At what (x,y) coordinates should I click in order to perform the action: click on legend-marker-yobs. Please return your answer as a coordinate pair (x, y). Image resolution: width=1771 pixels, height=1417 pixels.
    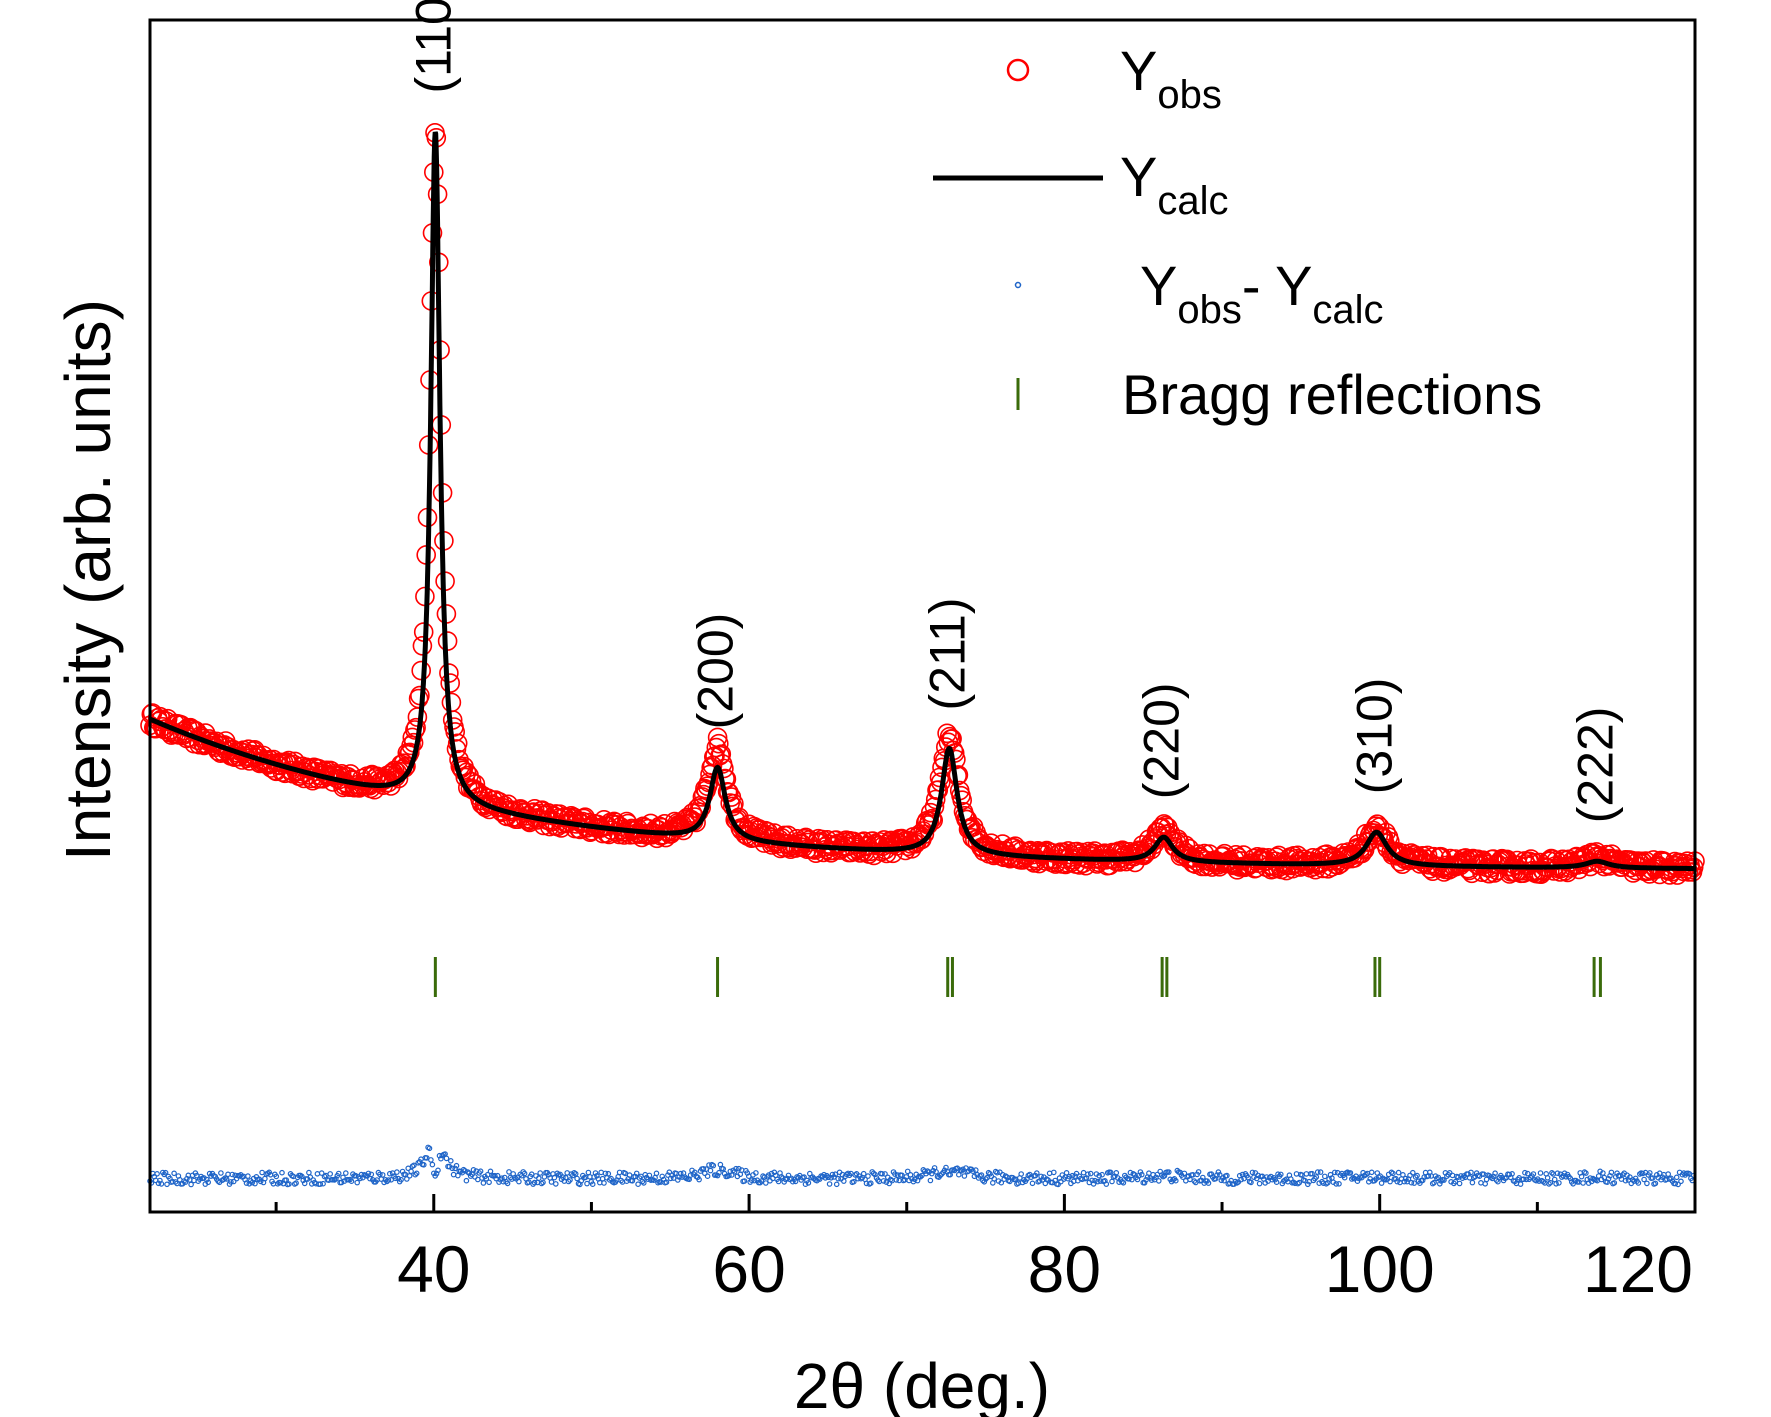
    Looking at the image, I should click on (1018, 70).